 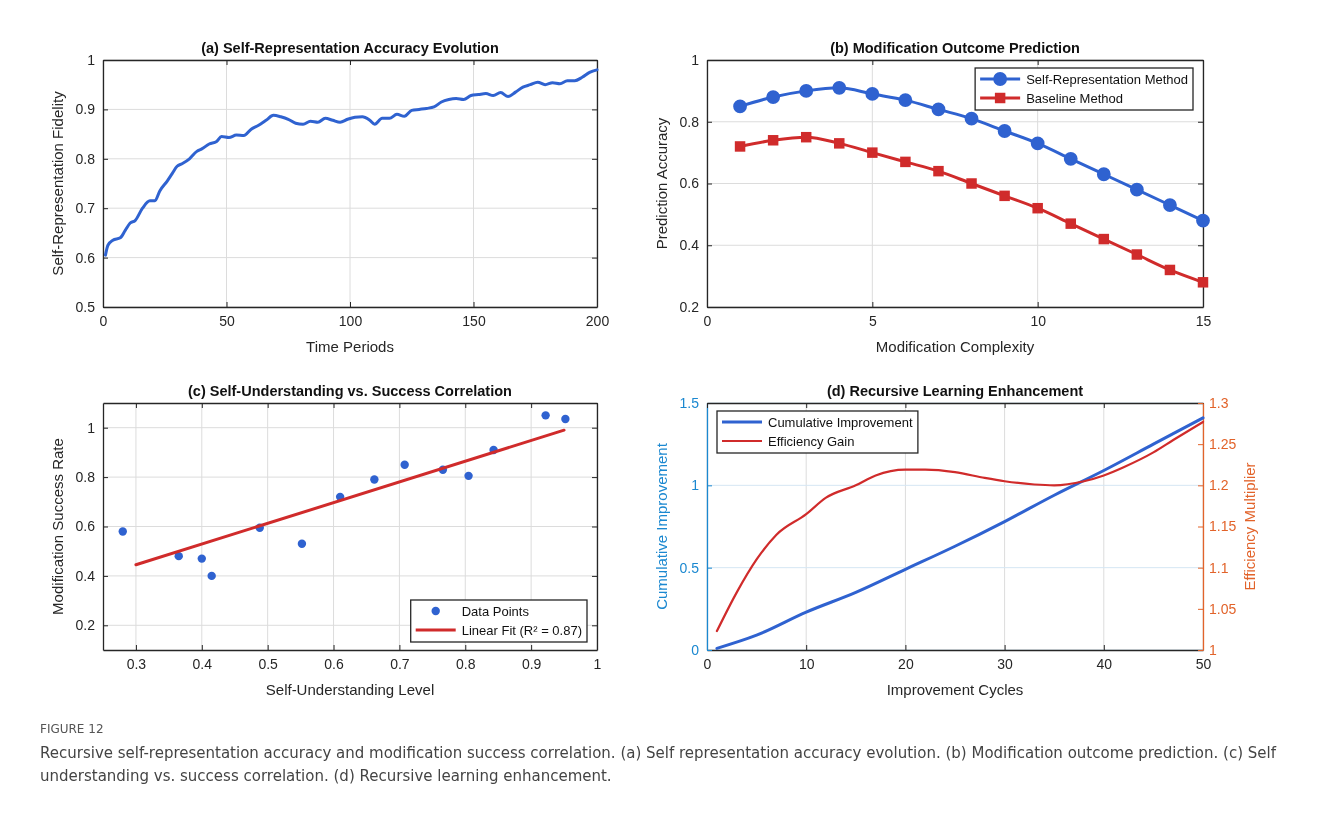 I want to click on y2-tick-label: 1.05, so click(x=1223, y=608).